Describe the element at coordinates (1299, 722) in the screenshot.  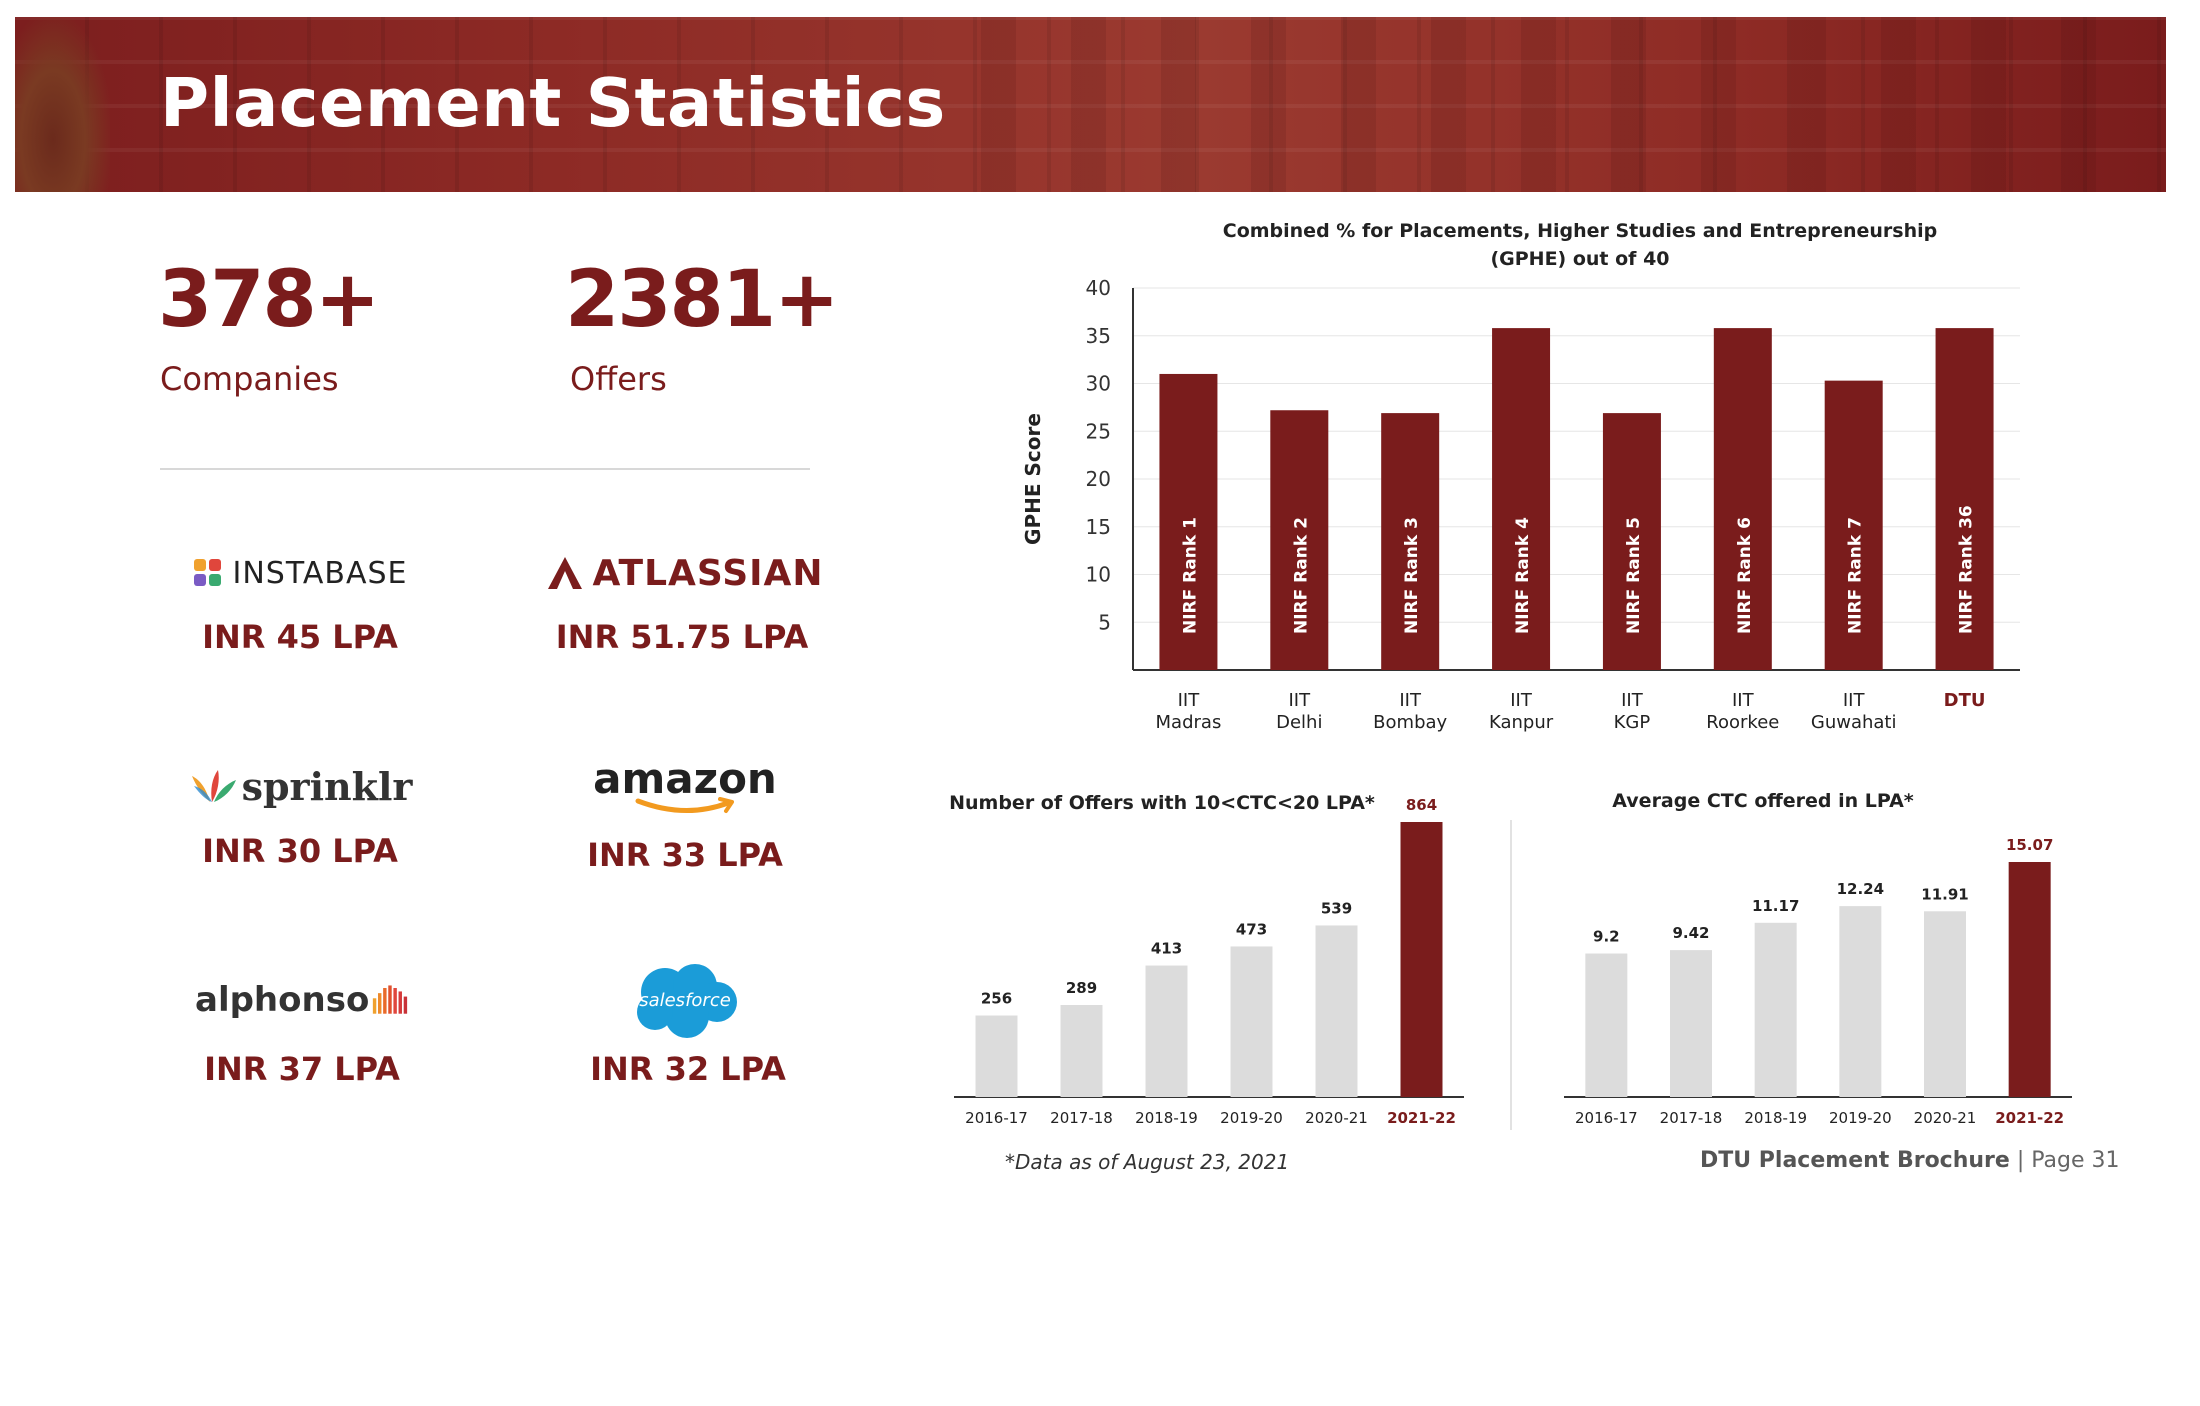
I see `x-tick-label: Delhi` at that location.